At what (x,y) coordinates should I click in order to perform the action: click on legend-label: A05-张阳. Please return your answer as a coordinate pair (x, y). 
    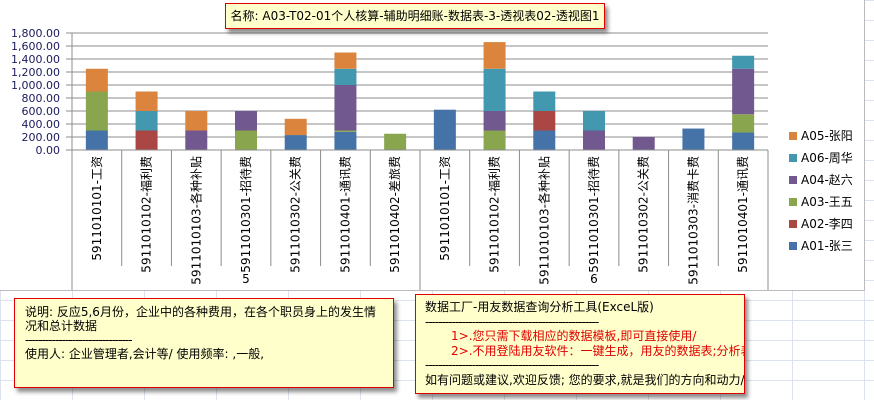
    Looking at the image, I should click on (827, 136).